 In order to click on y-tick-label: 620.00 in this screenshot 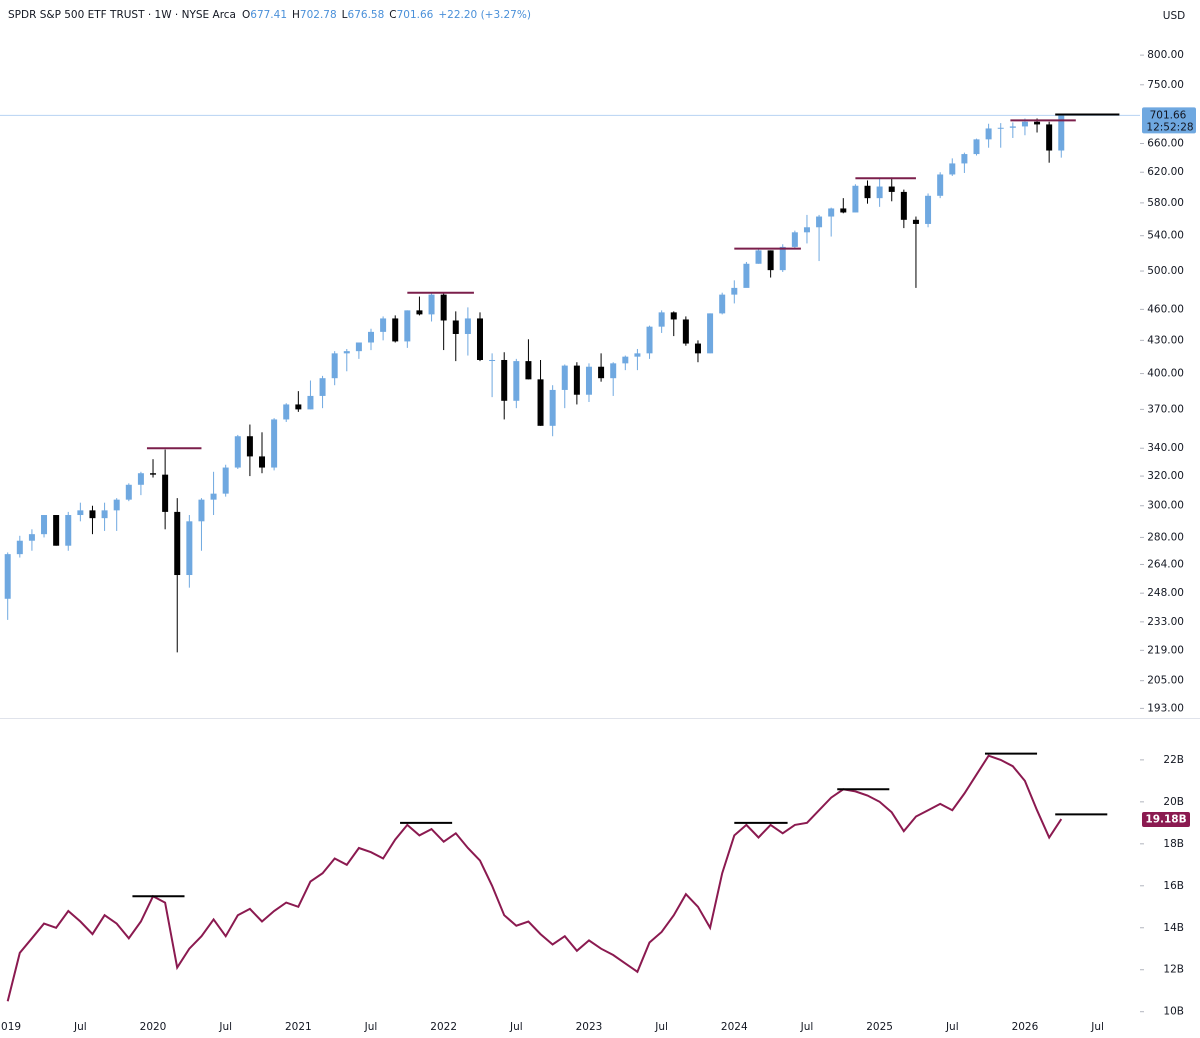, I will do `click(1165, 172)`.